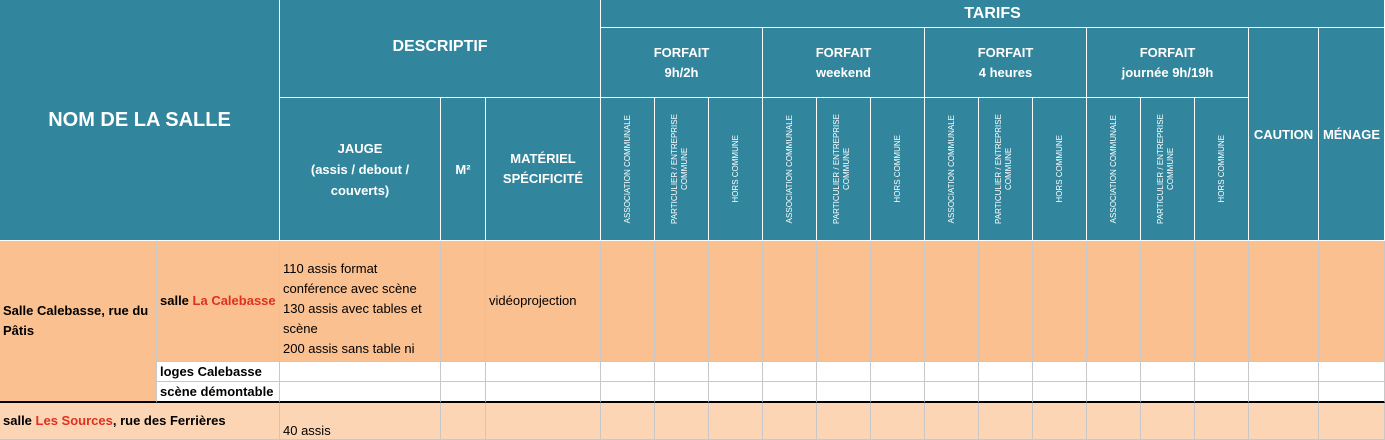 This screenshot has height=440, width=1385. Describe the element at coordinates (533, 300) in the screenshot. I see `calebasse-materiel-text: vidéoprojection` at that location.